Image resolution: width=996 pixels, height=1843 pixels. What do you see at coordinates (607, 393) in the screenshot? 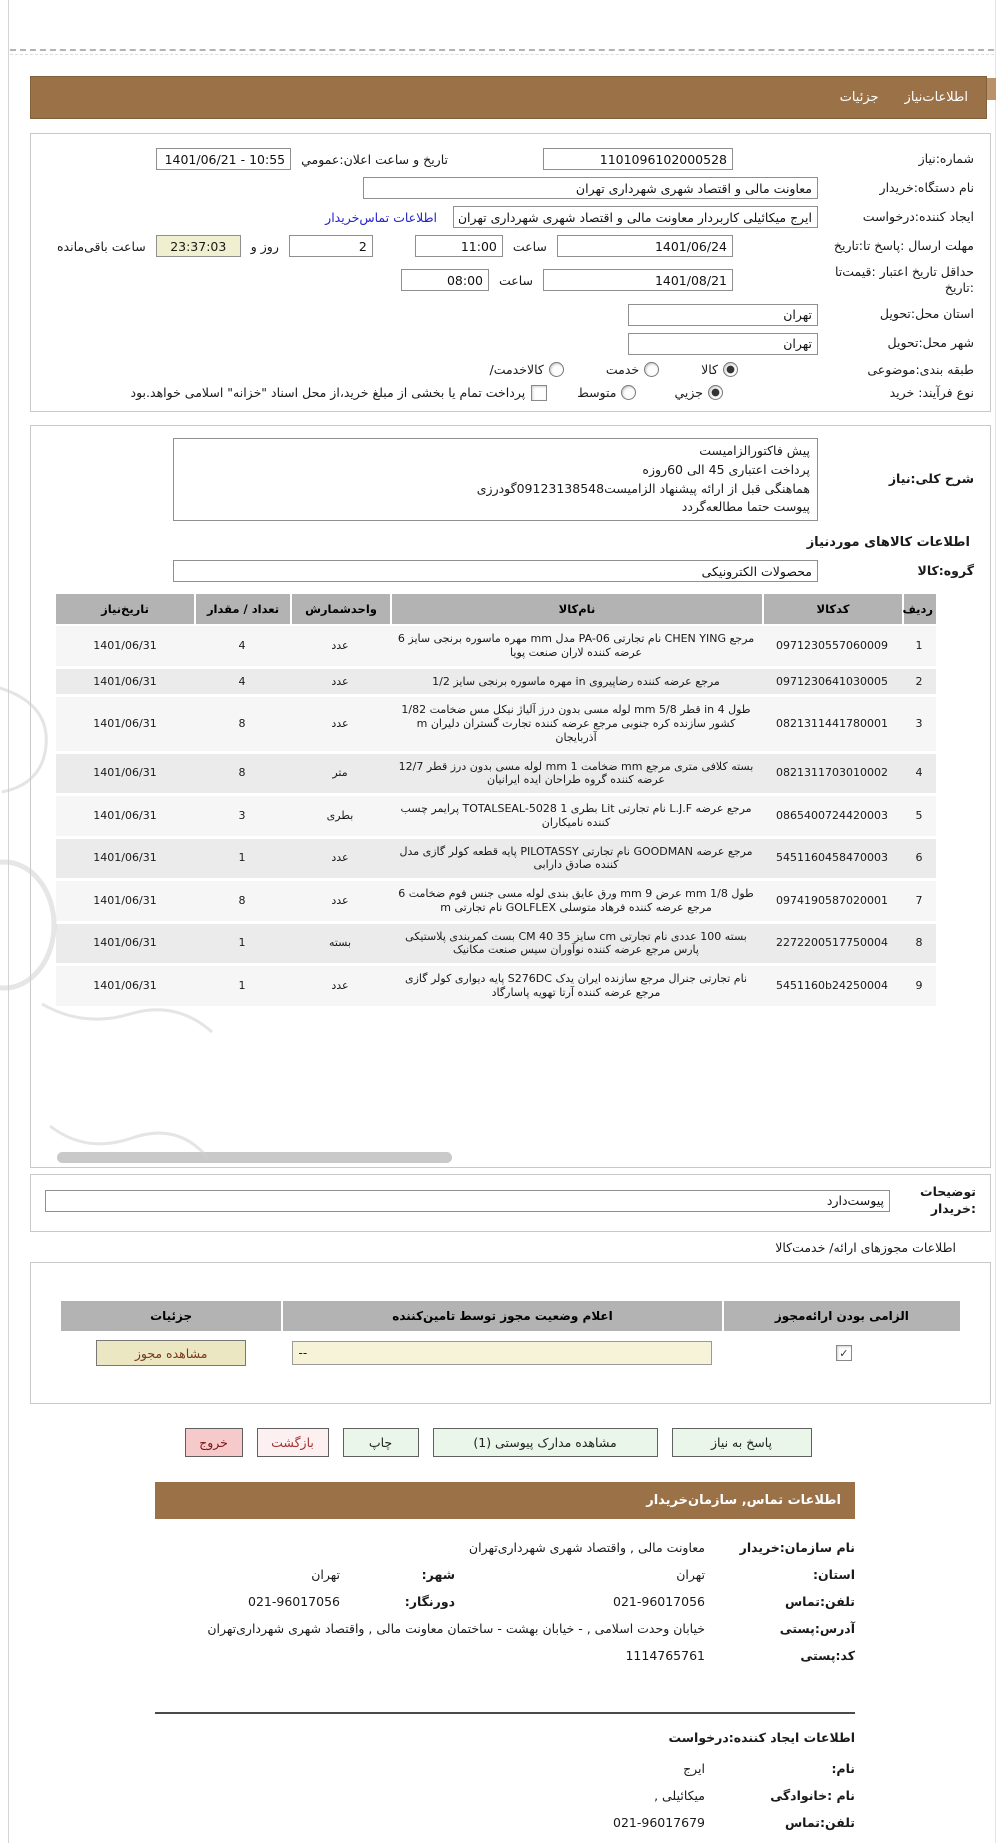
I see `process-medium-option: متوسط` at bounding box center [607, 393].